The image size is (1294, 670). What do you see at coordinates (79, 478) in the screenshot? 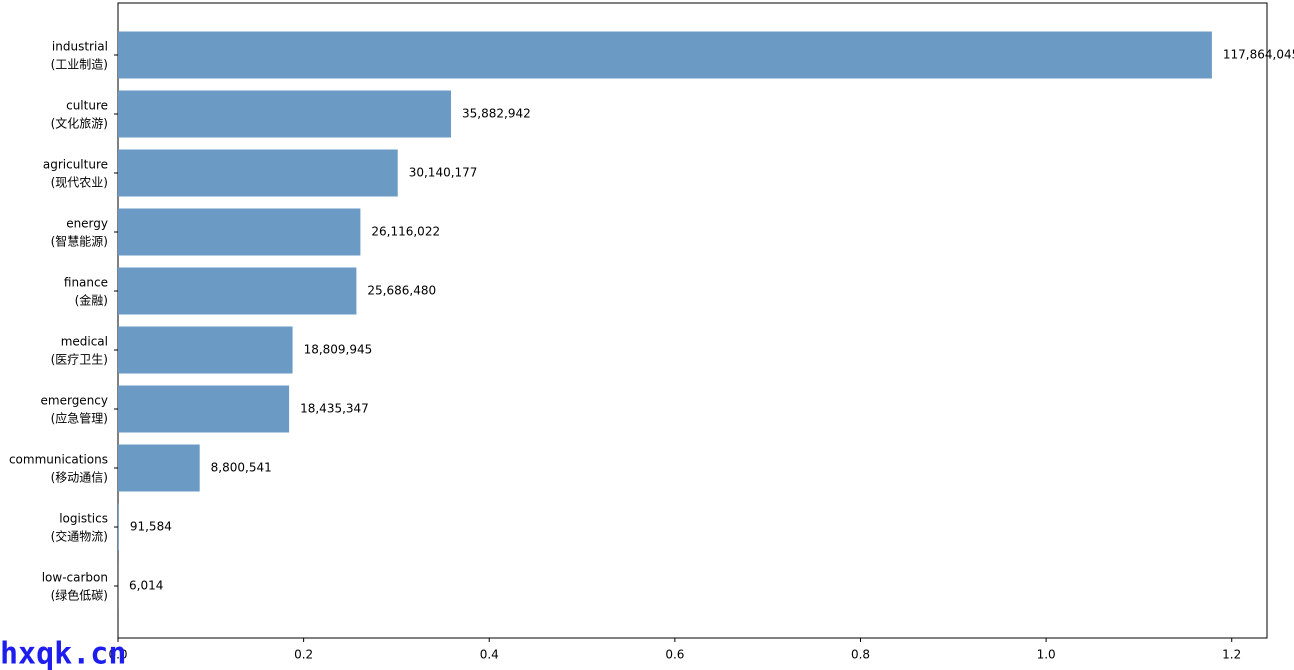
I see `y-tick-label: (移动通信)` at bounding box center [79, 478].